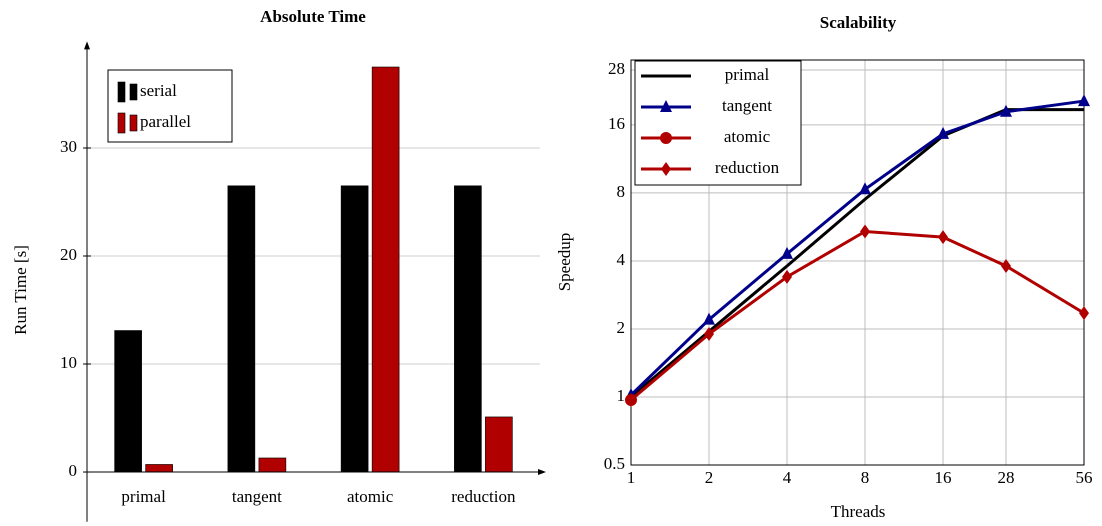  What do you see at coordinates (1005, 477) in the screenshot?
I see `x-tick-label: 28` at bounding box center [1005, 477].